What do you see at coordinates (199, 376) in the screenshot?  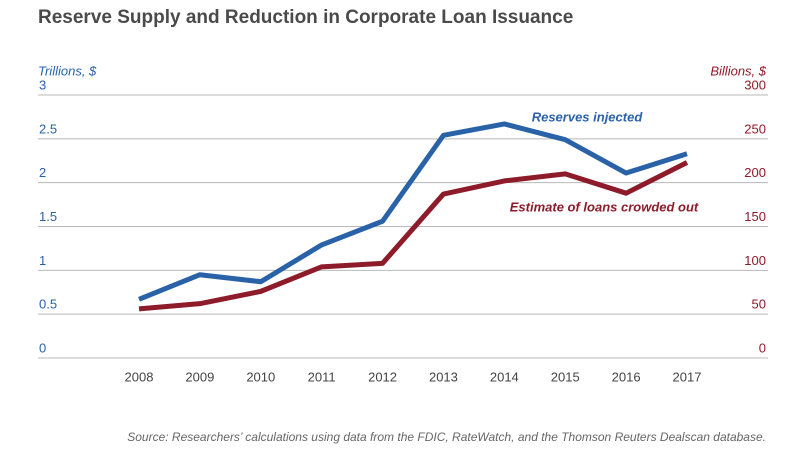 I see `x-tick-label: 2009` at bounding box center [199, 376].